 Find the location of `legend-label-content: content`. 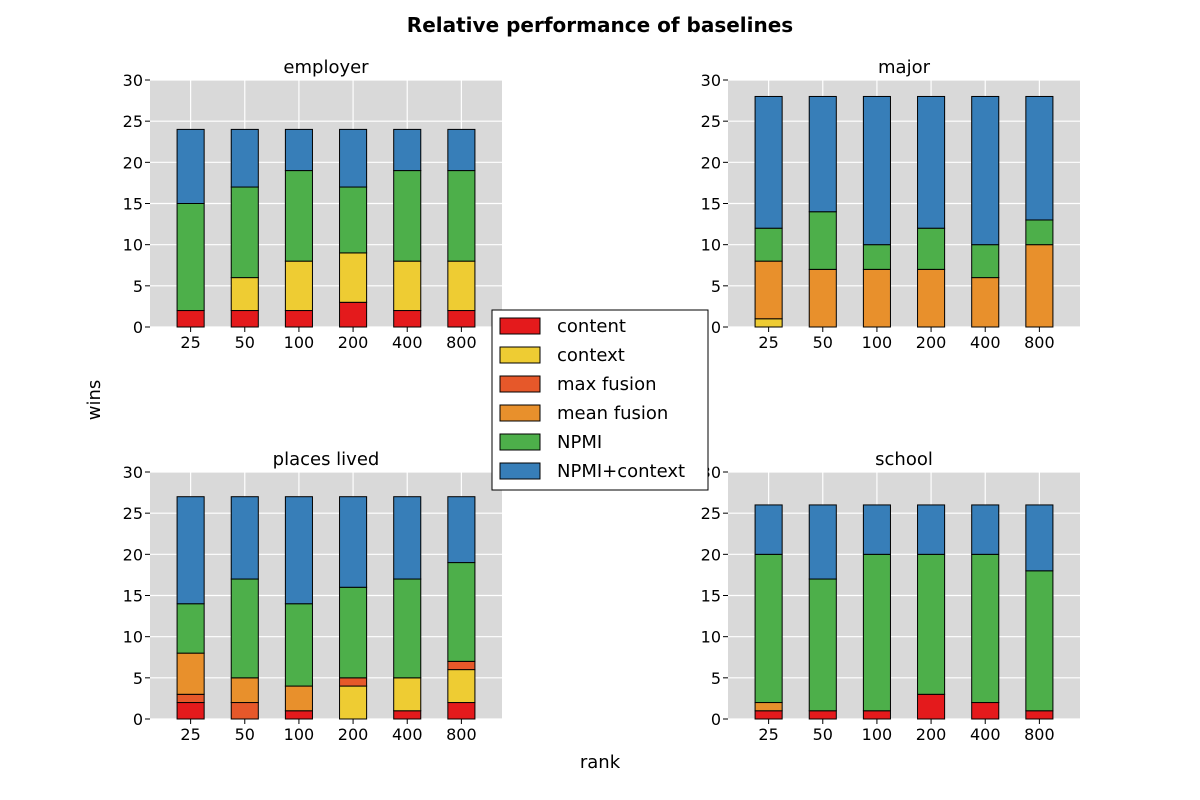

legend-label-content: content is located at coordinates (591, 326).